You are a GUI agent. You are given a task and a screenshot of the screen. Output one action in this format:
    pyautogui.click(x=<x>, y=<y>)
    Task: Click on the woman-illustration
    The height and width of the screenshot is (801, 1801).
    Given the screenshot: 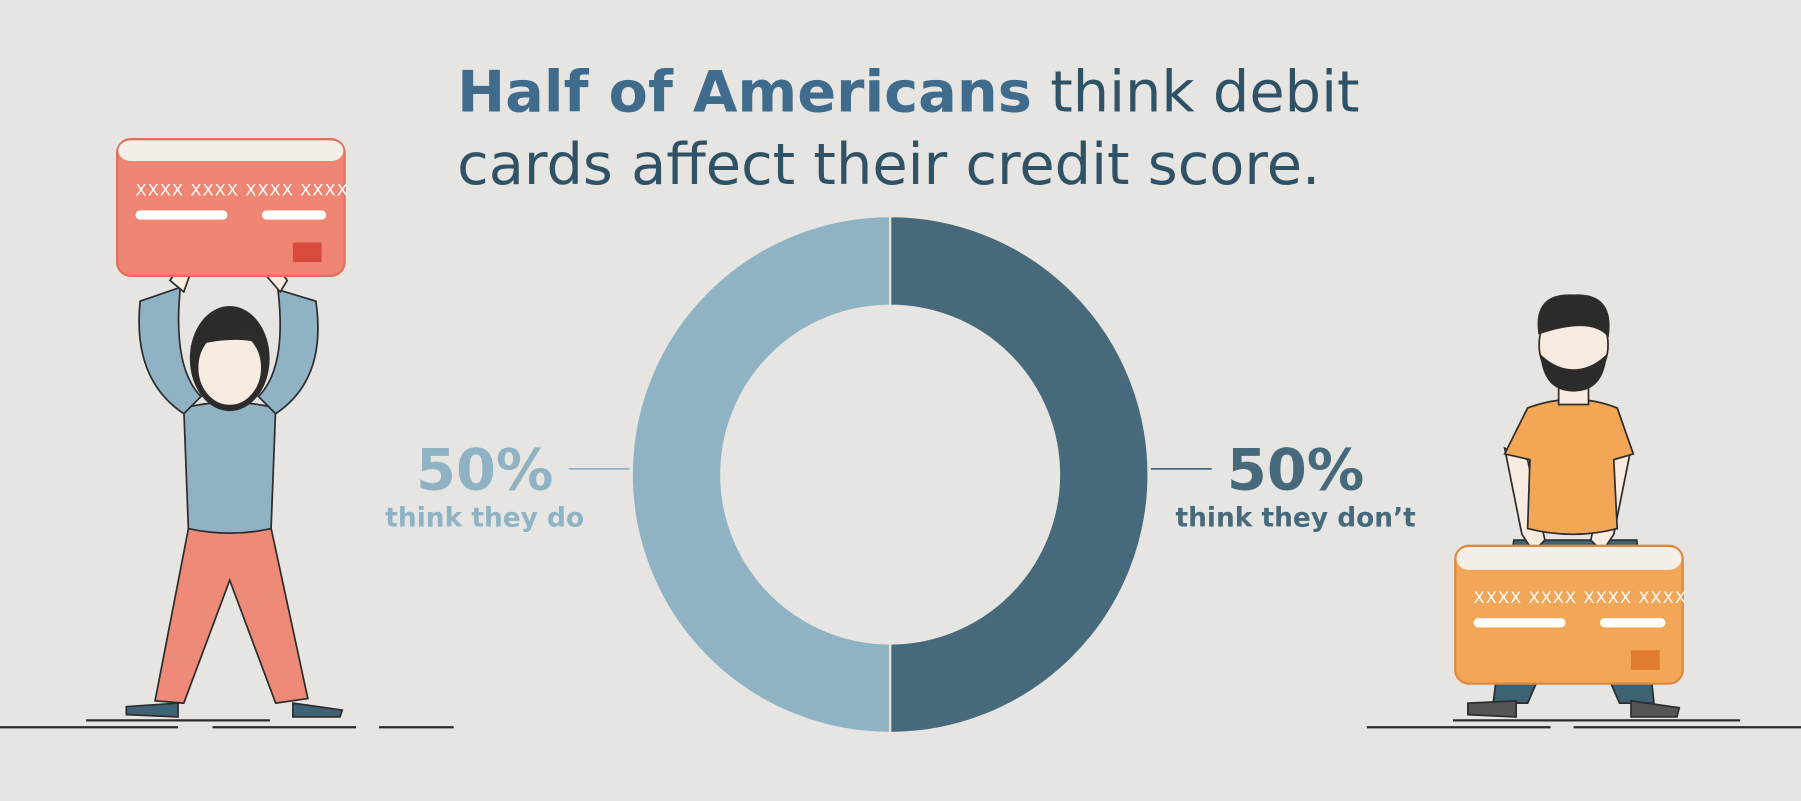 What is the action you would take?
    pyautogui.click(x=234, y=493)
    